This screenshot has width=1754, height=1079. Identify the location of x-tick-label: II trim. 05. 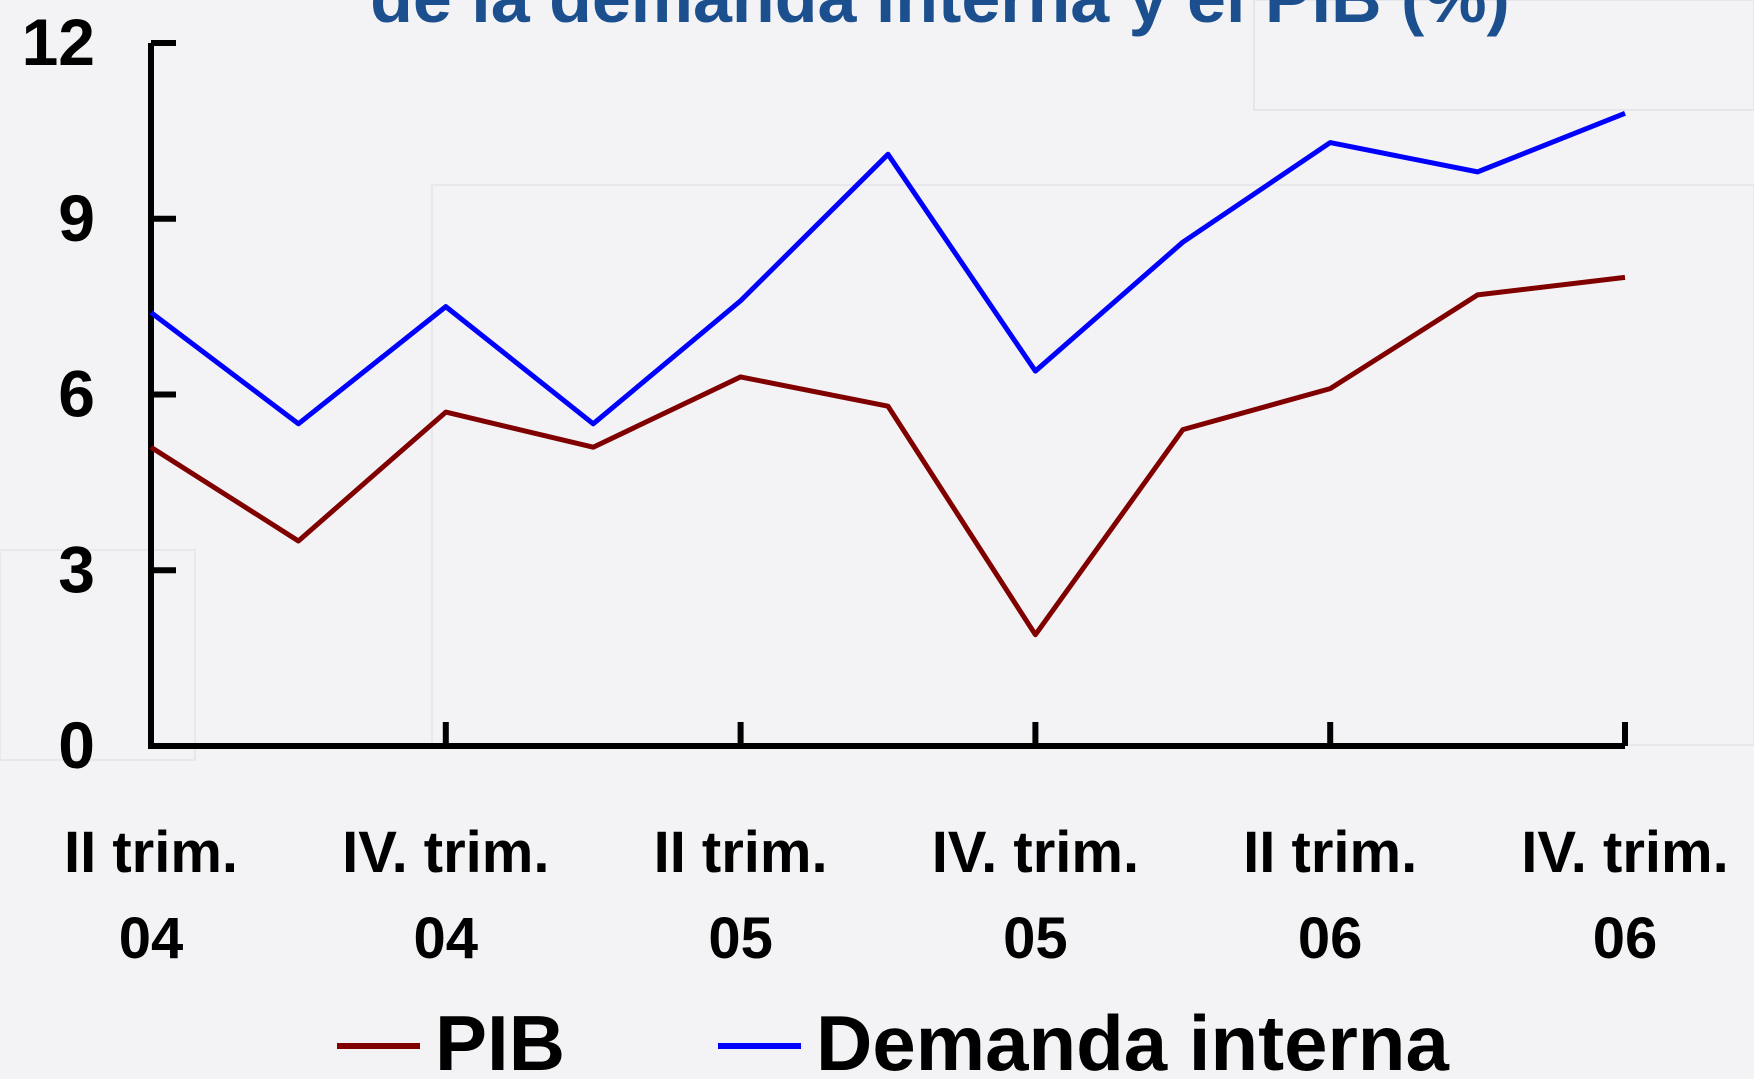
(740, 895).